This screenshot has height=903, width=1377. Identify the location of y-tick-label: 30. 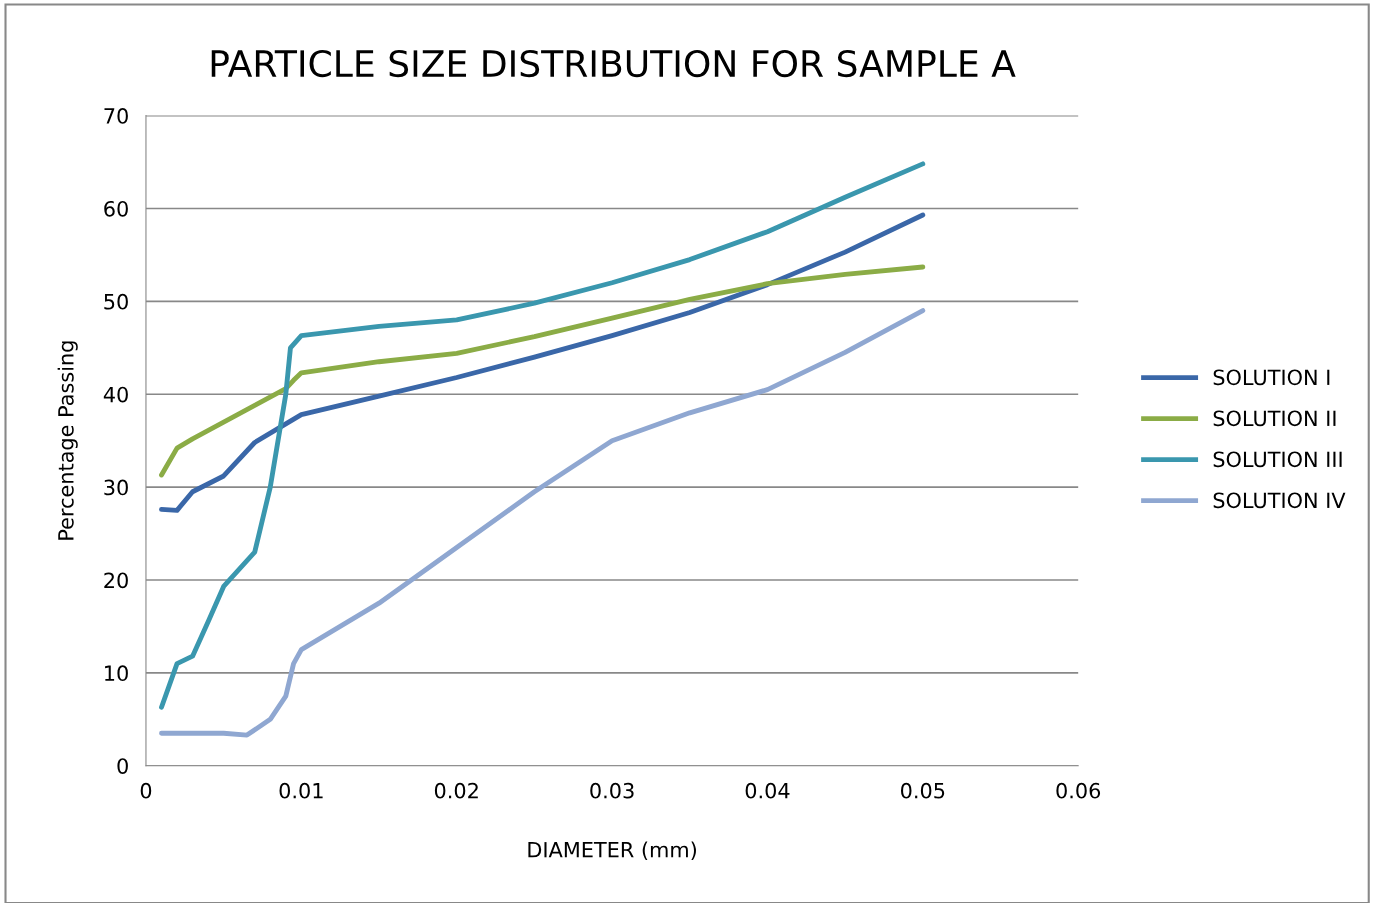
(116, 487).